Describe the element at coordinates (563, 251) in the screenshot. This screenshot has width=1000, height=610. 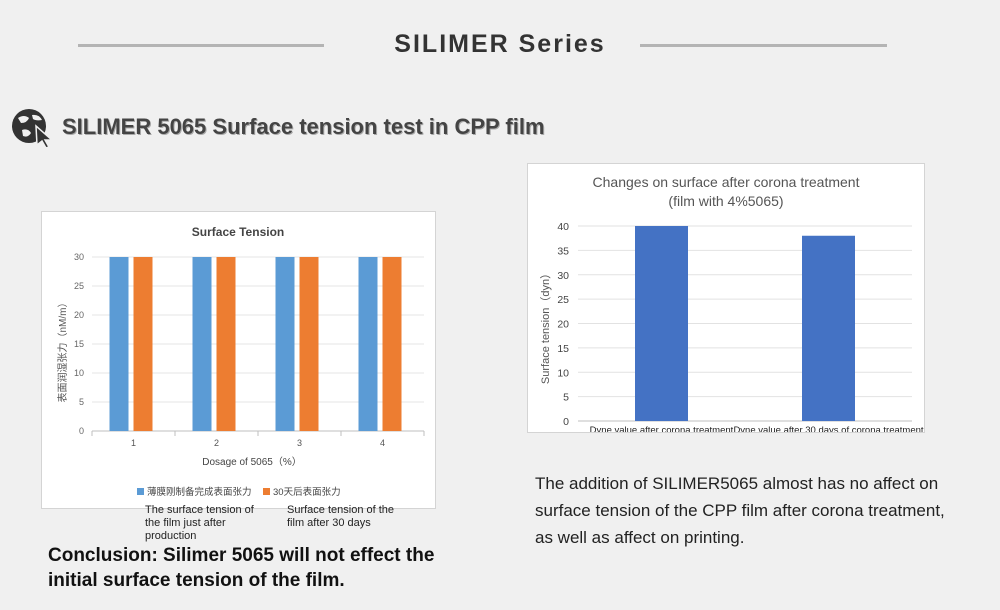
I see `chart2-y-tick-label: 35` at that location.